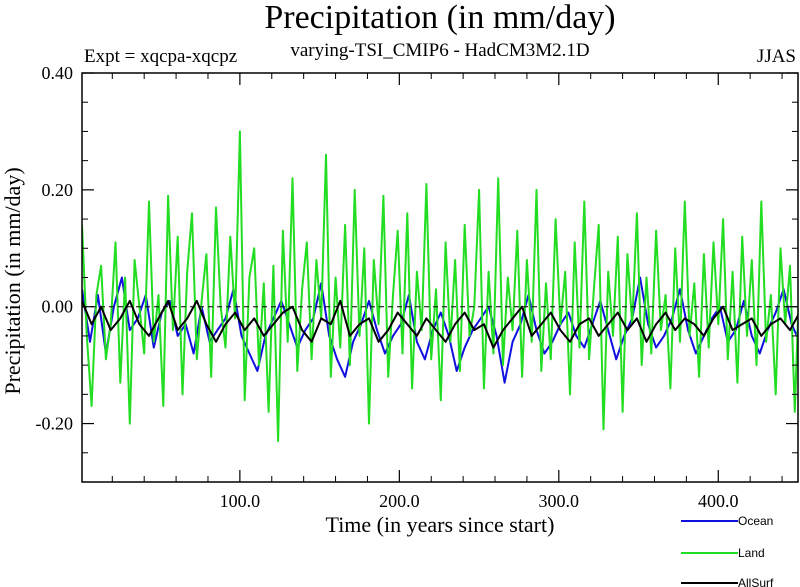 Image resolution: width=800 pixels, height=587 pixels. What do you see at coordinates (240, 501) in the screenshot?
I see `x-tick-label: 100.0` at bounding box center [240, 501].